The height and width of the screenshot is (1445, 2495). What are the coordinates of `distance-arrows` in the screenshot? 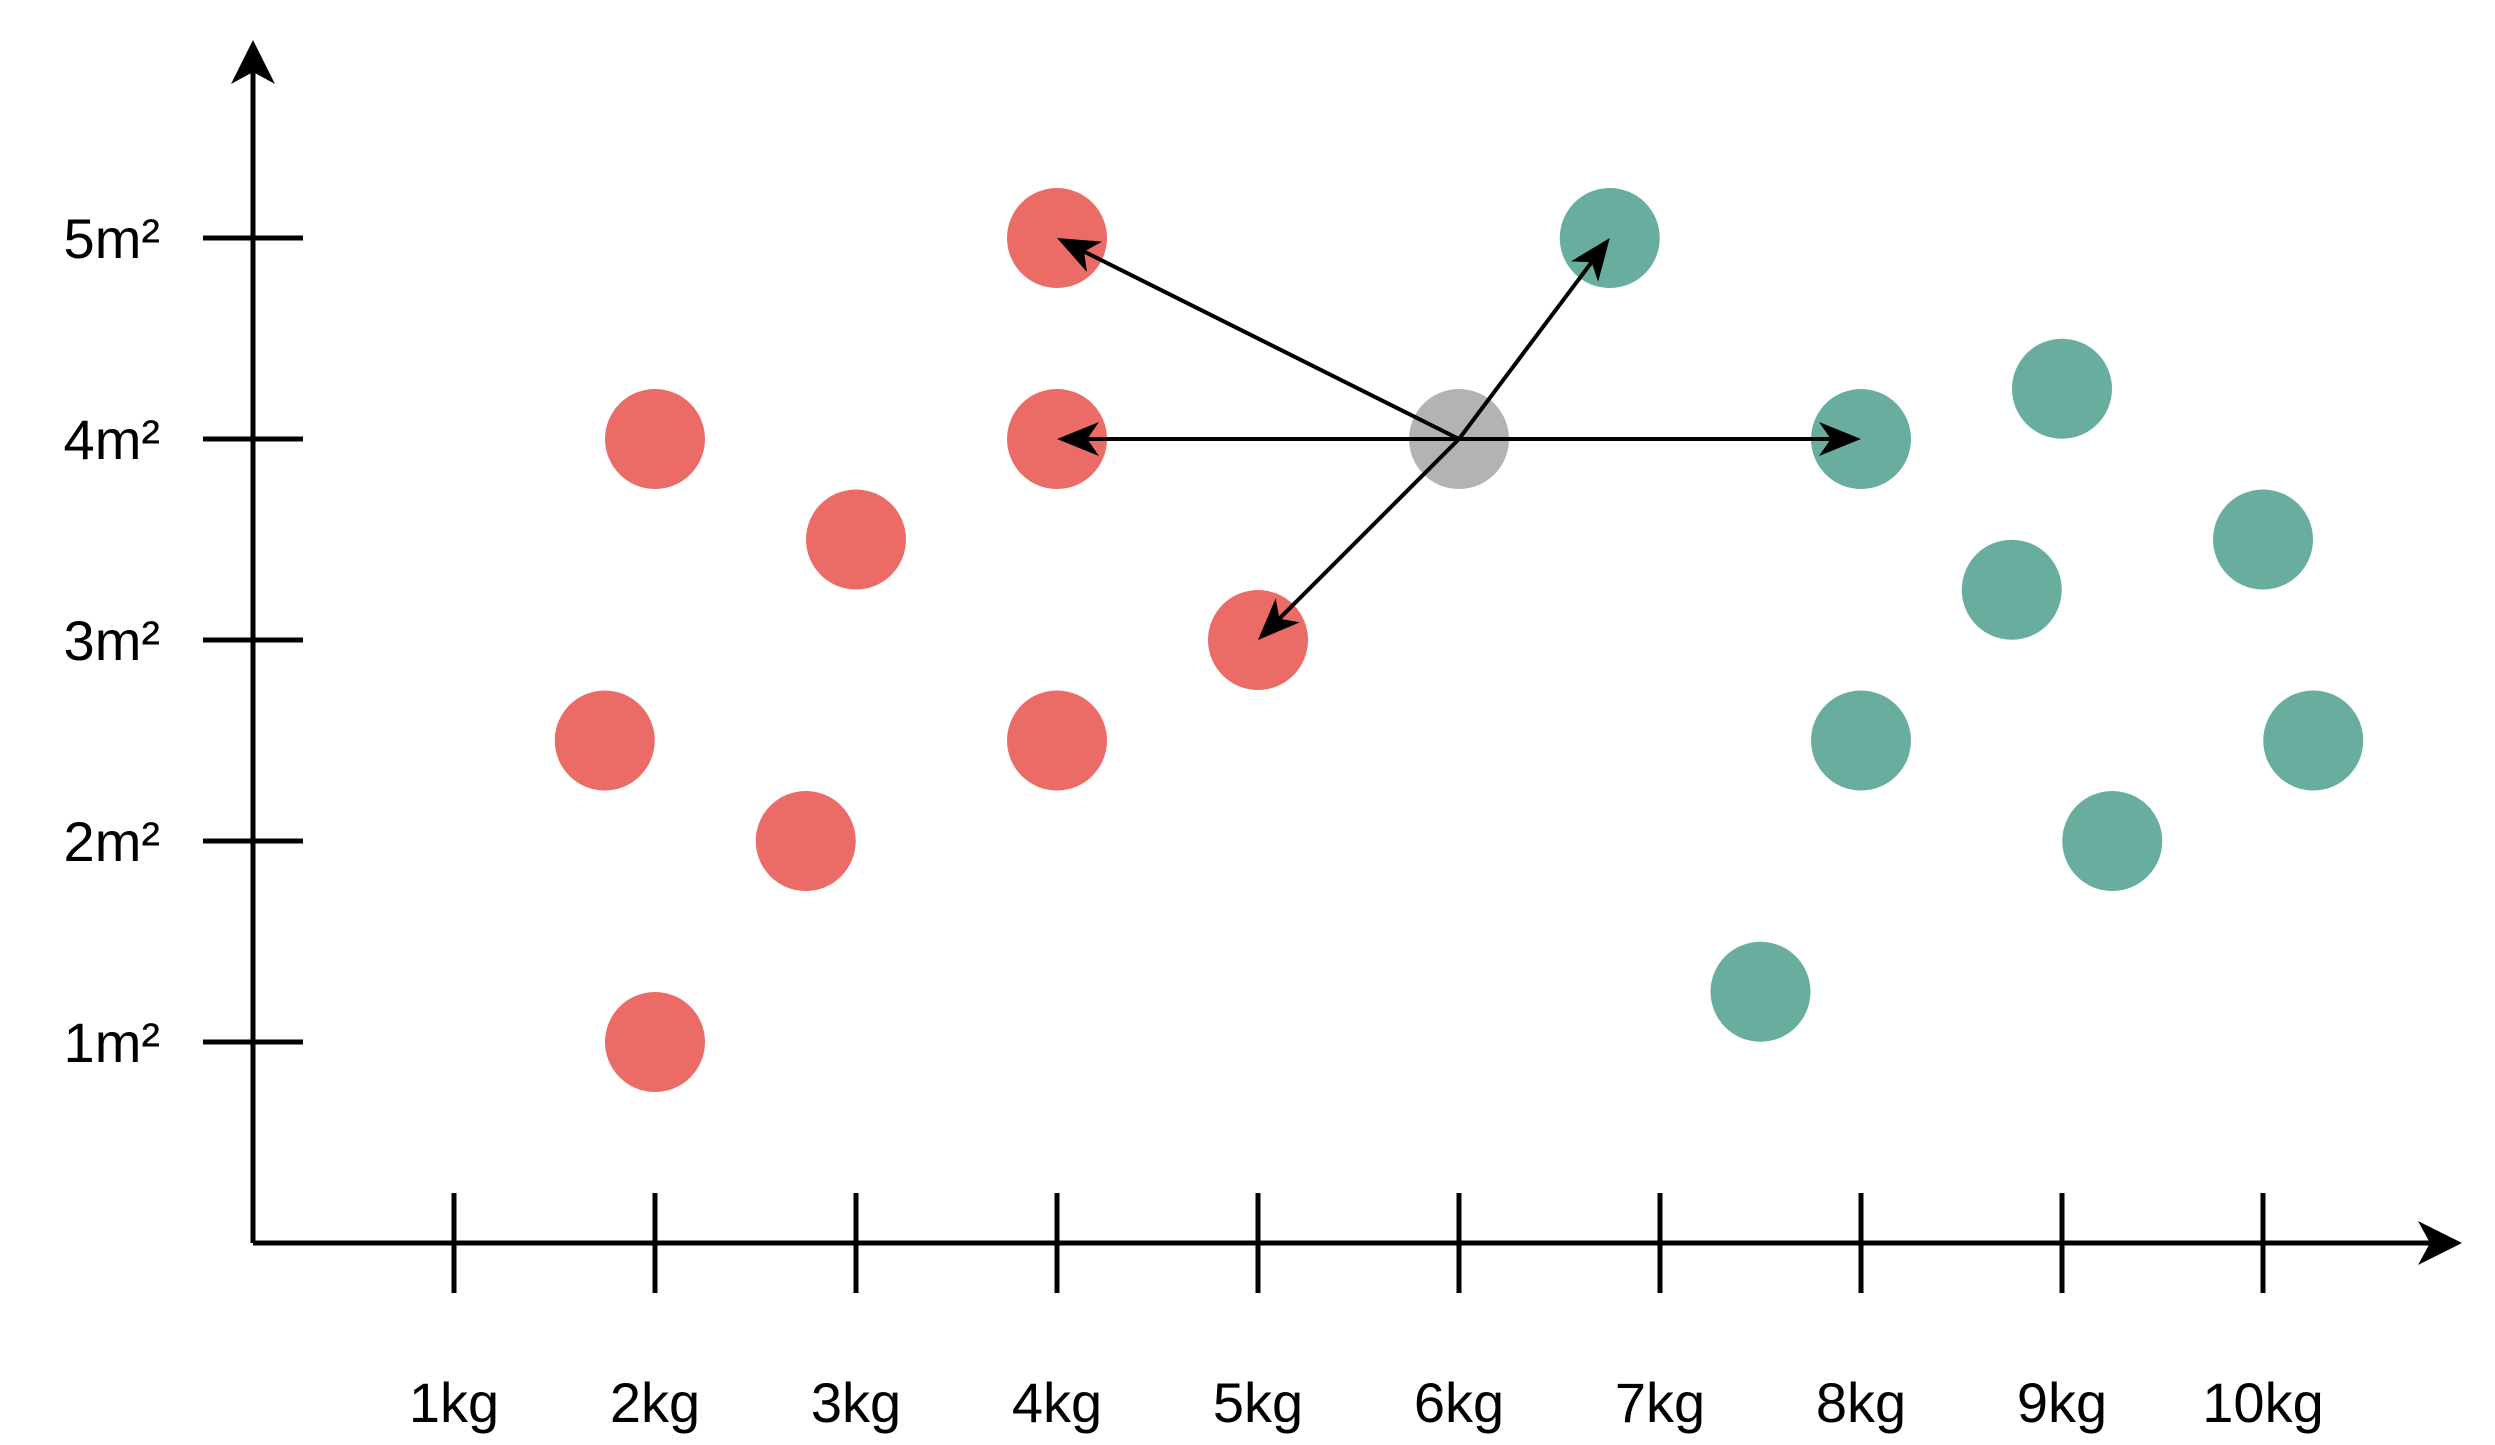 It's located at (1459, 439).